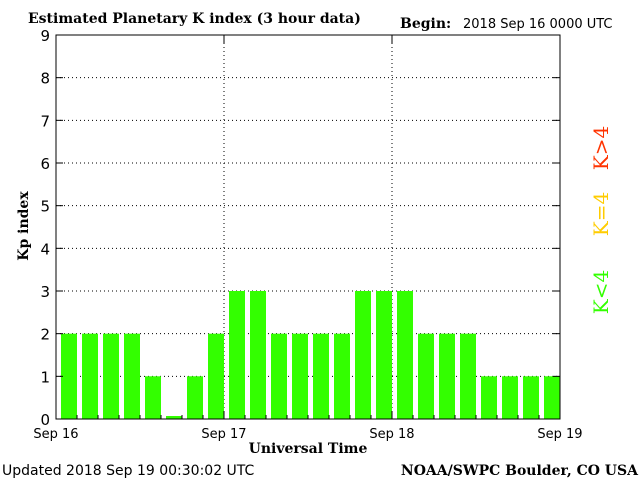 The width and height of the screenshot is (640, 485). Describe the element at coordinates (45, 207) in the screenshot. I see `y-tick-label: 5` at that location.